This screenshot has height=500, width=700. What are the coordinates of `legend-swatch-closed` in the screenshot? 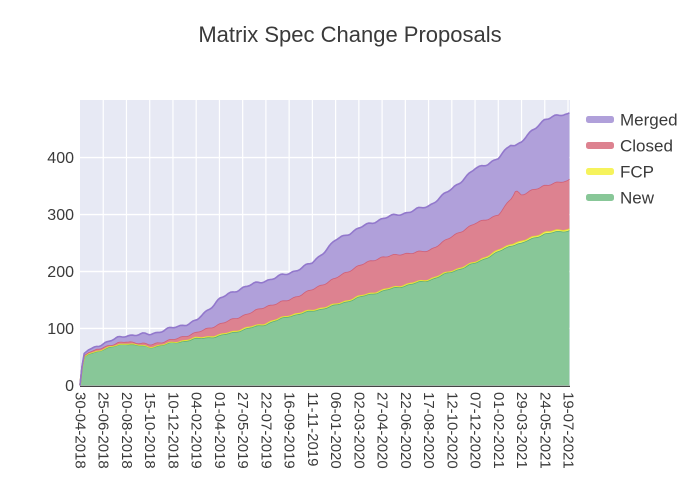 It's located at (600, 145).